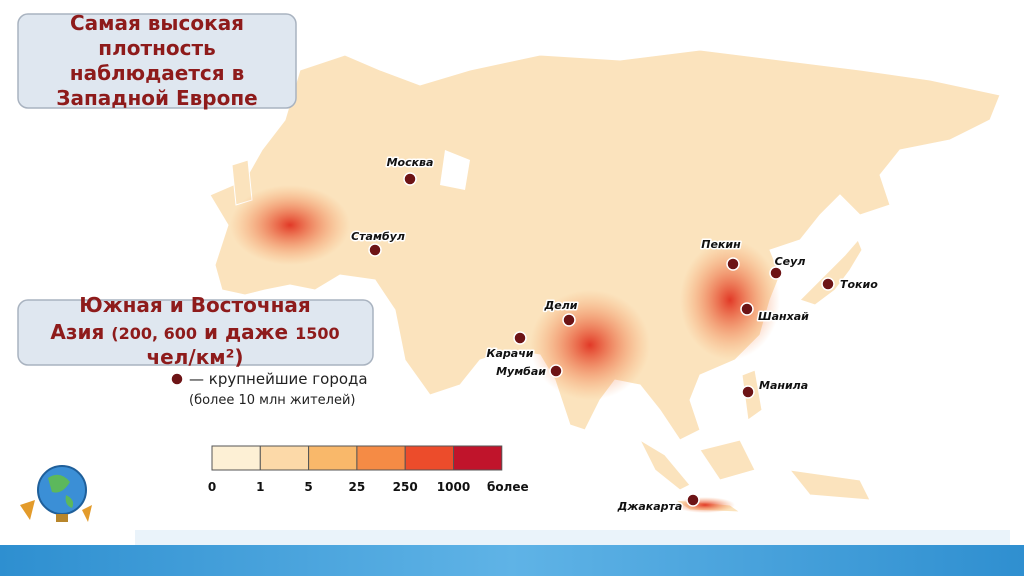 The height and width of the screenshot is (576, 1024). What do you see at coordinates (156, 98) in the screenshot?
I see `callout-line: Западной Европе` at bounding box center [156, 98].